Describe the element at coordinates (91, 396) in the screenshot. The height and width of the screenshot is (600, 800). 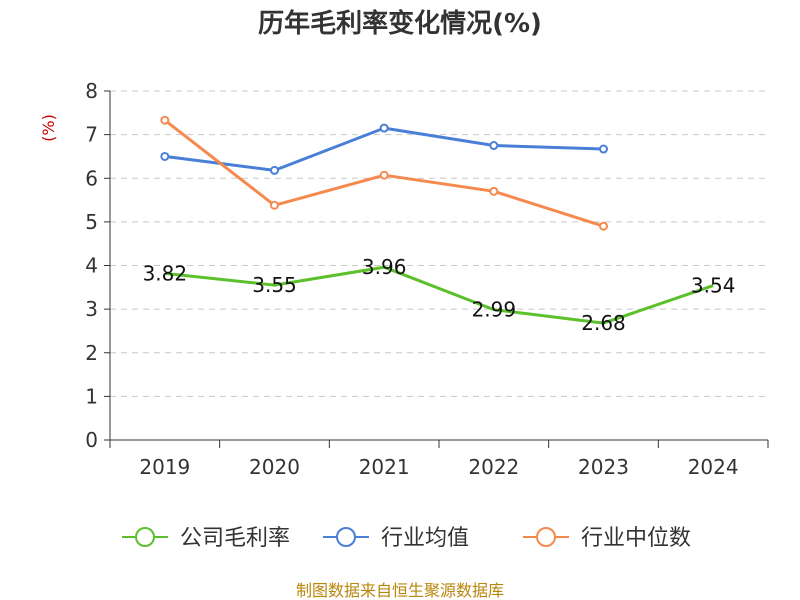
I see `y-tick-label: 1` at that location.